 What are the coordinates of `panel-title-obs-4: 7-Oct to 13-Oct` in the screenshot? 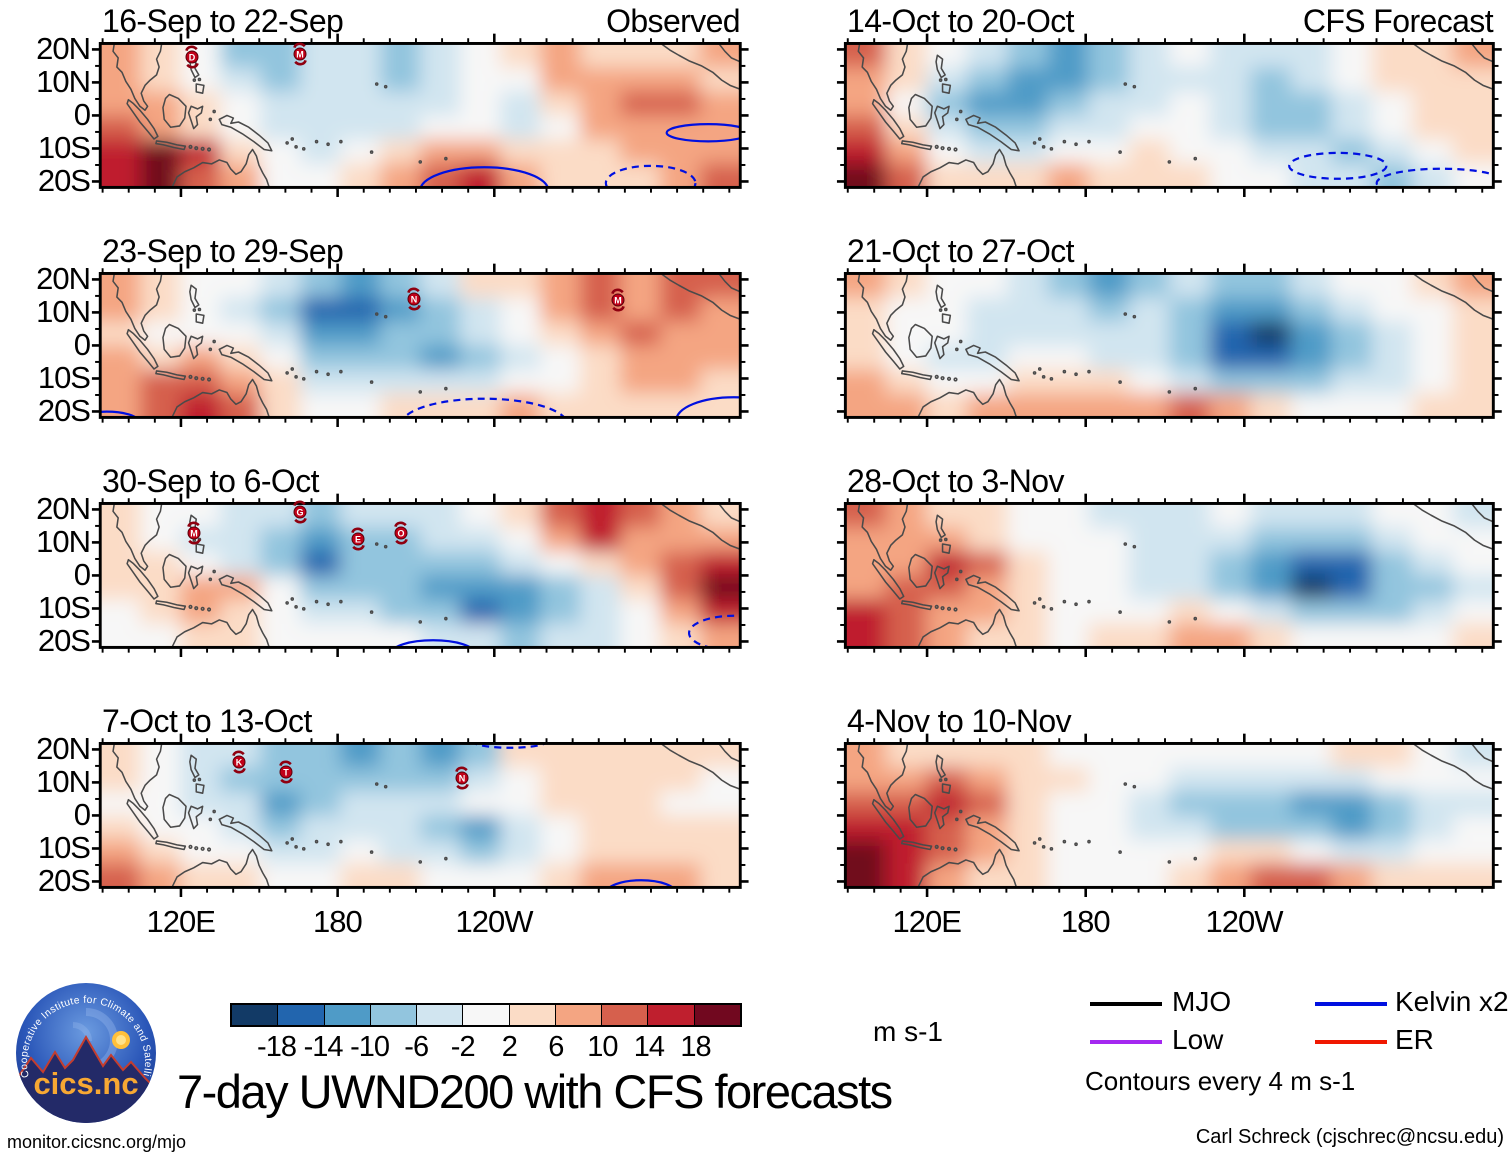 It's located at (207, 721).